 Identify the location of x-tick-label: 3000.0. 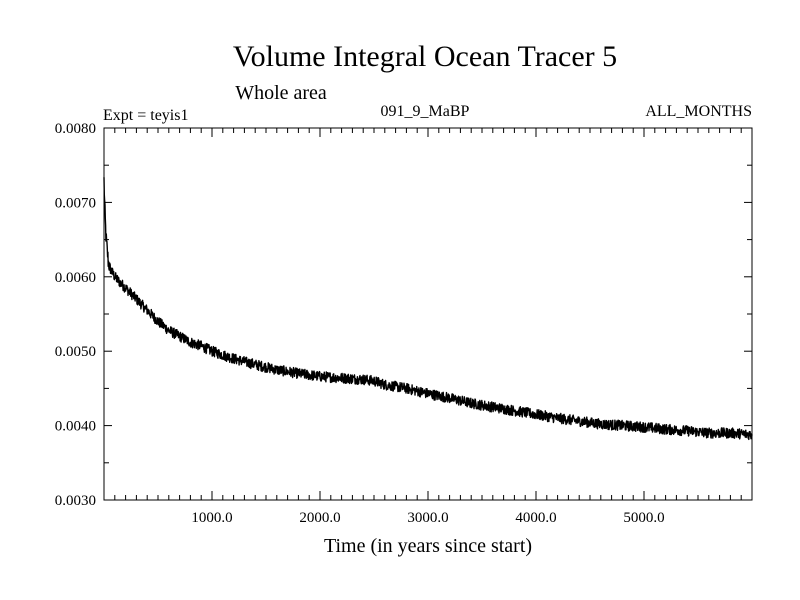
(427, 518).